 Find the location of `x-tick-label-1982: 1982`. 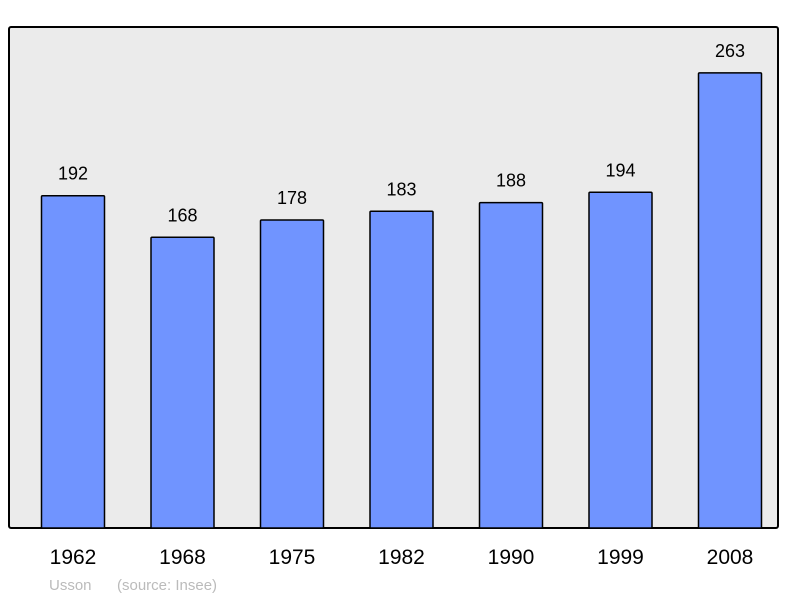

x-tick-label-1982: 1982 is located at coordinates (401, 557).